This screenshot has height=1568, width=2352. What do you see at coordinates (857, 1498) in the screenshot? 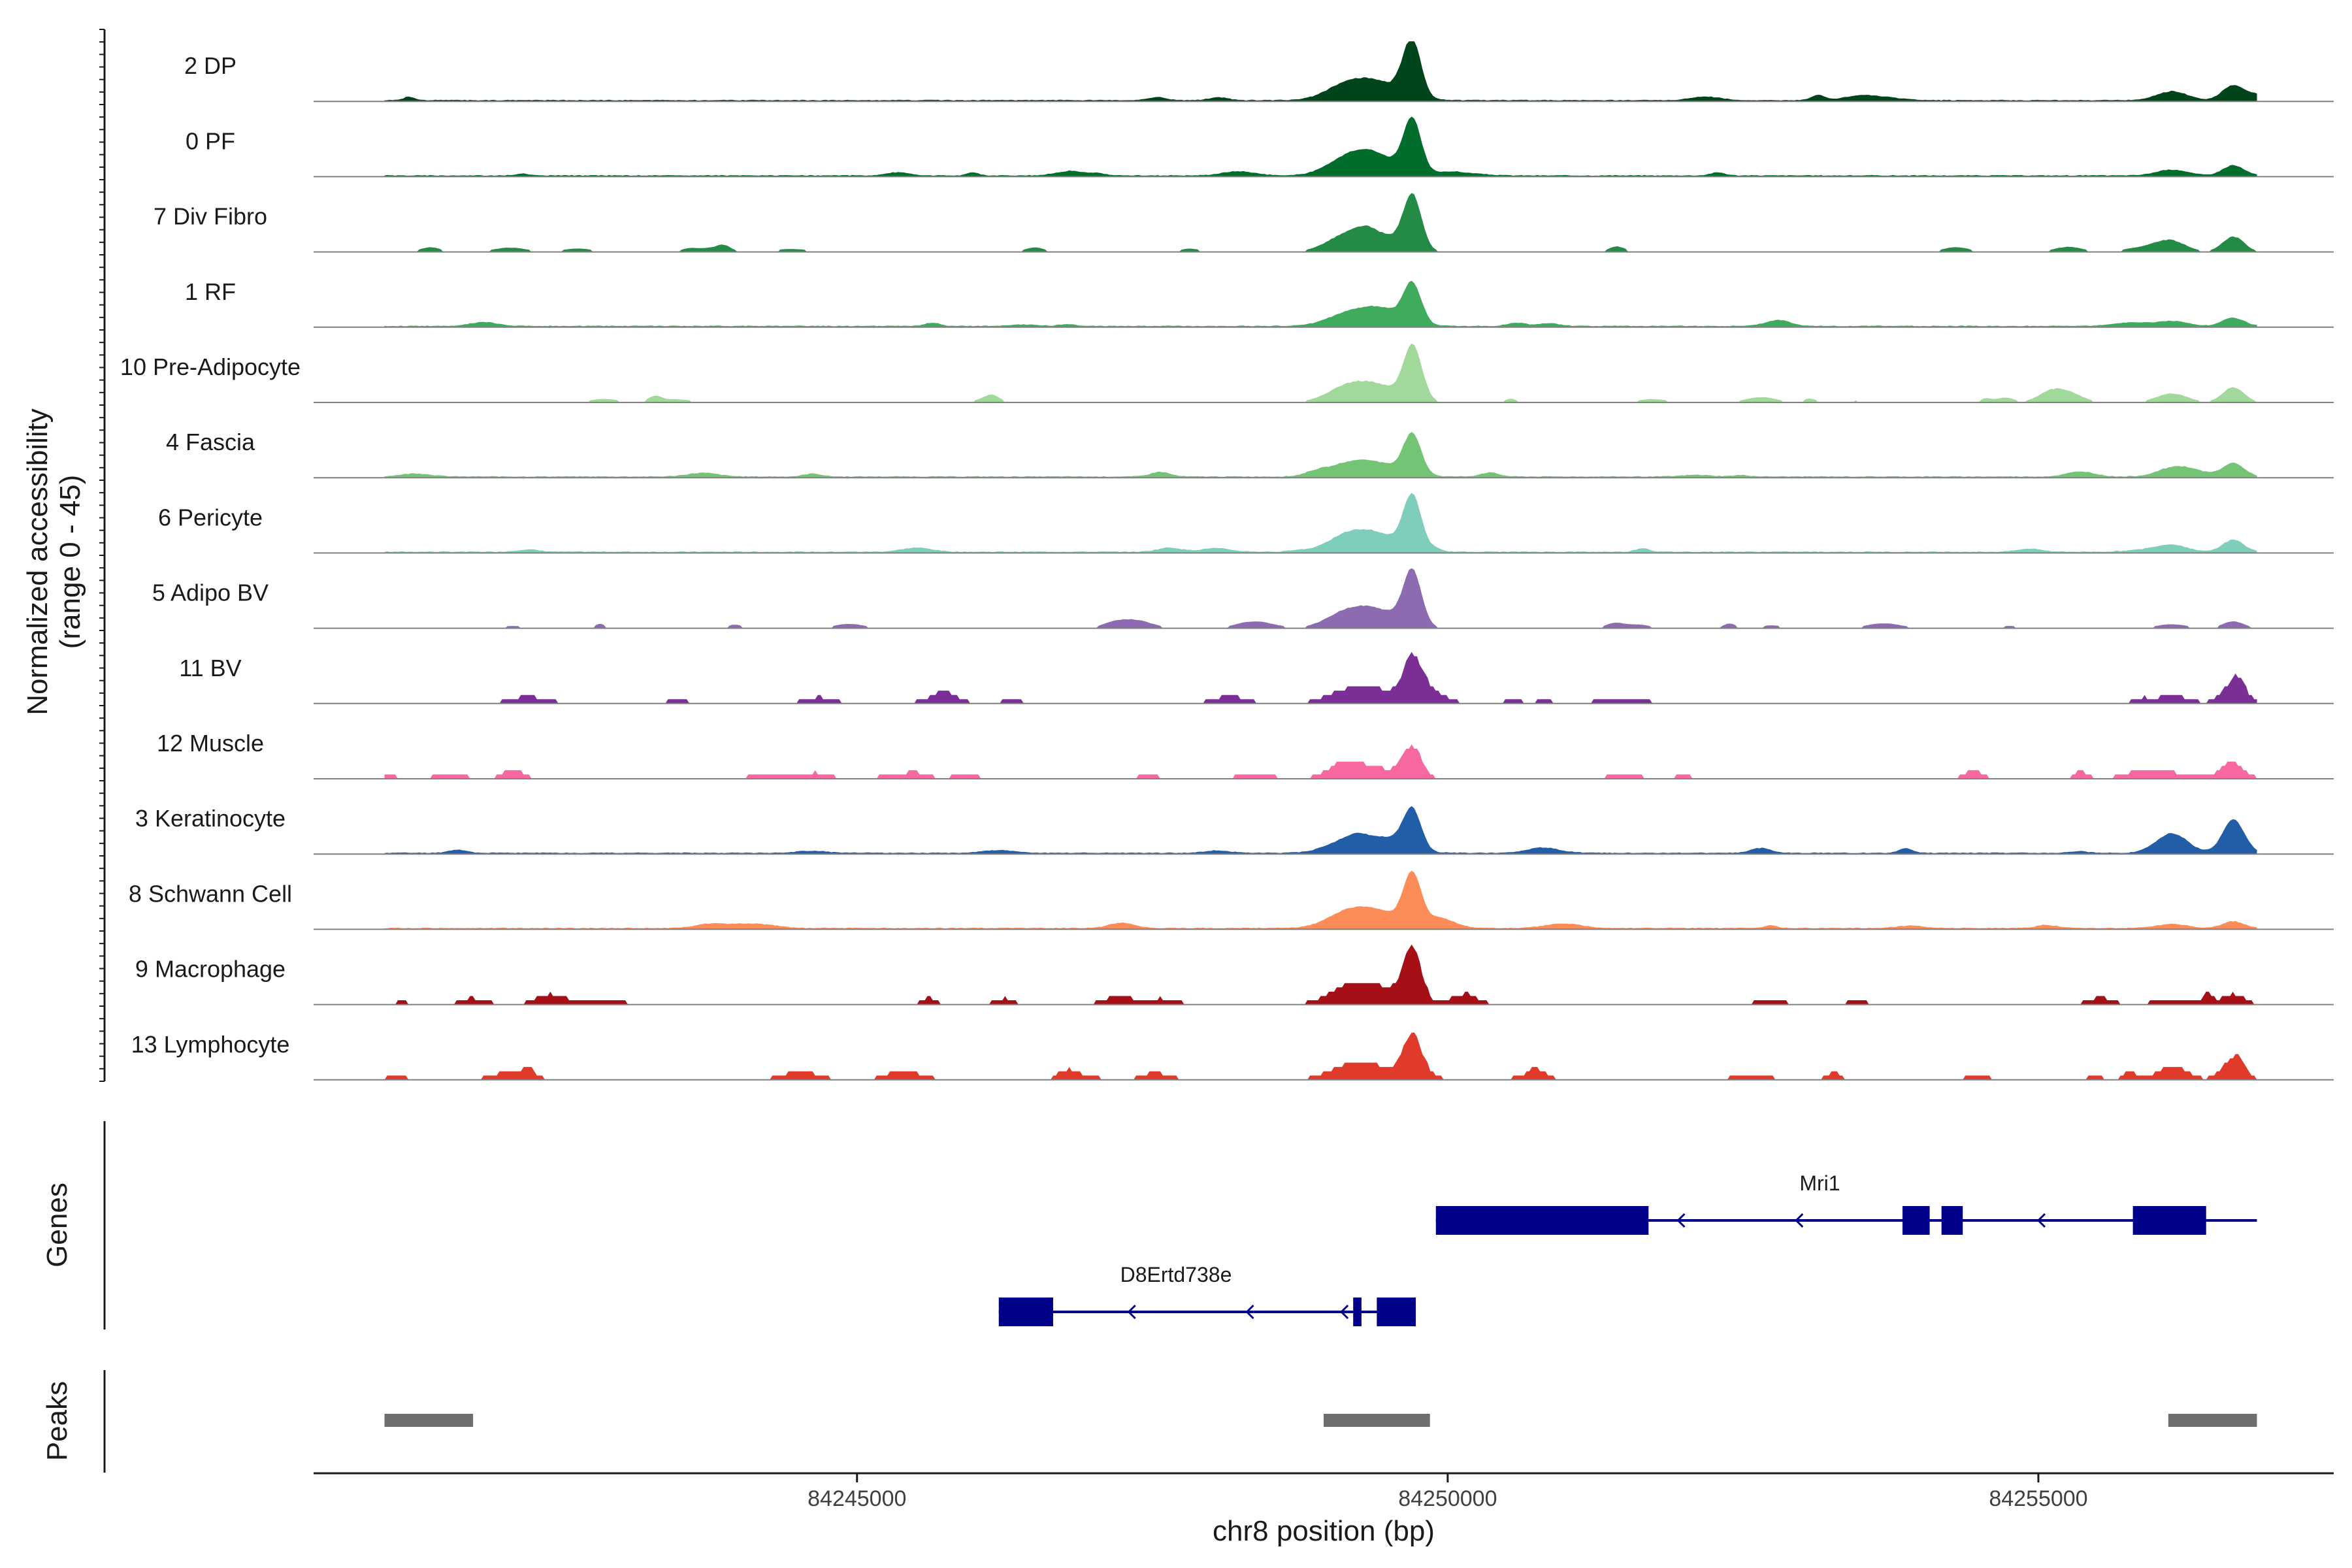
I see `x-tick-label-0: 84245000` at bounding box center [857, 1498].